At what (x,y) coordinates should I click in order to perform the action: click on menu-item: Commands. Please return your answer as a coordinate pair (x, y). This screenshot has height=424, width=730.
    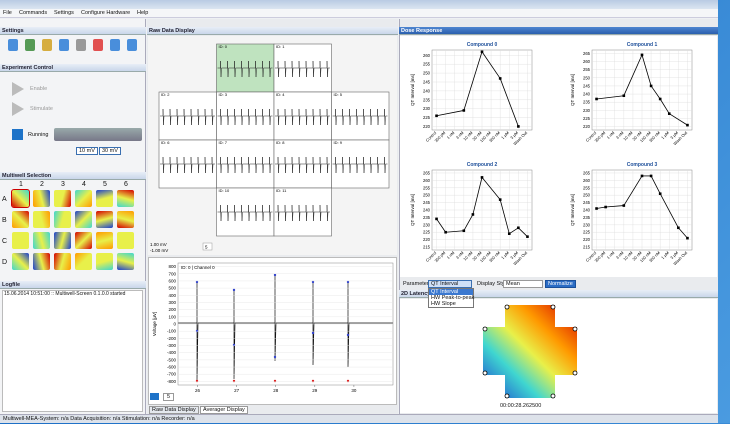
    Looking at the image, I should click on (33, 13).